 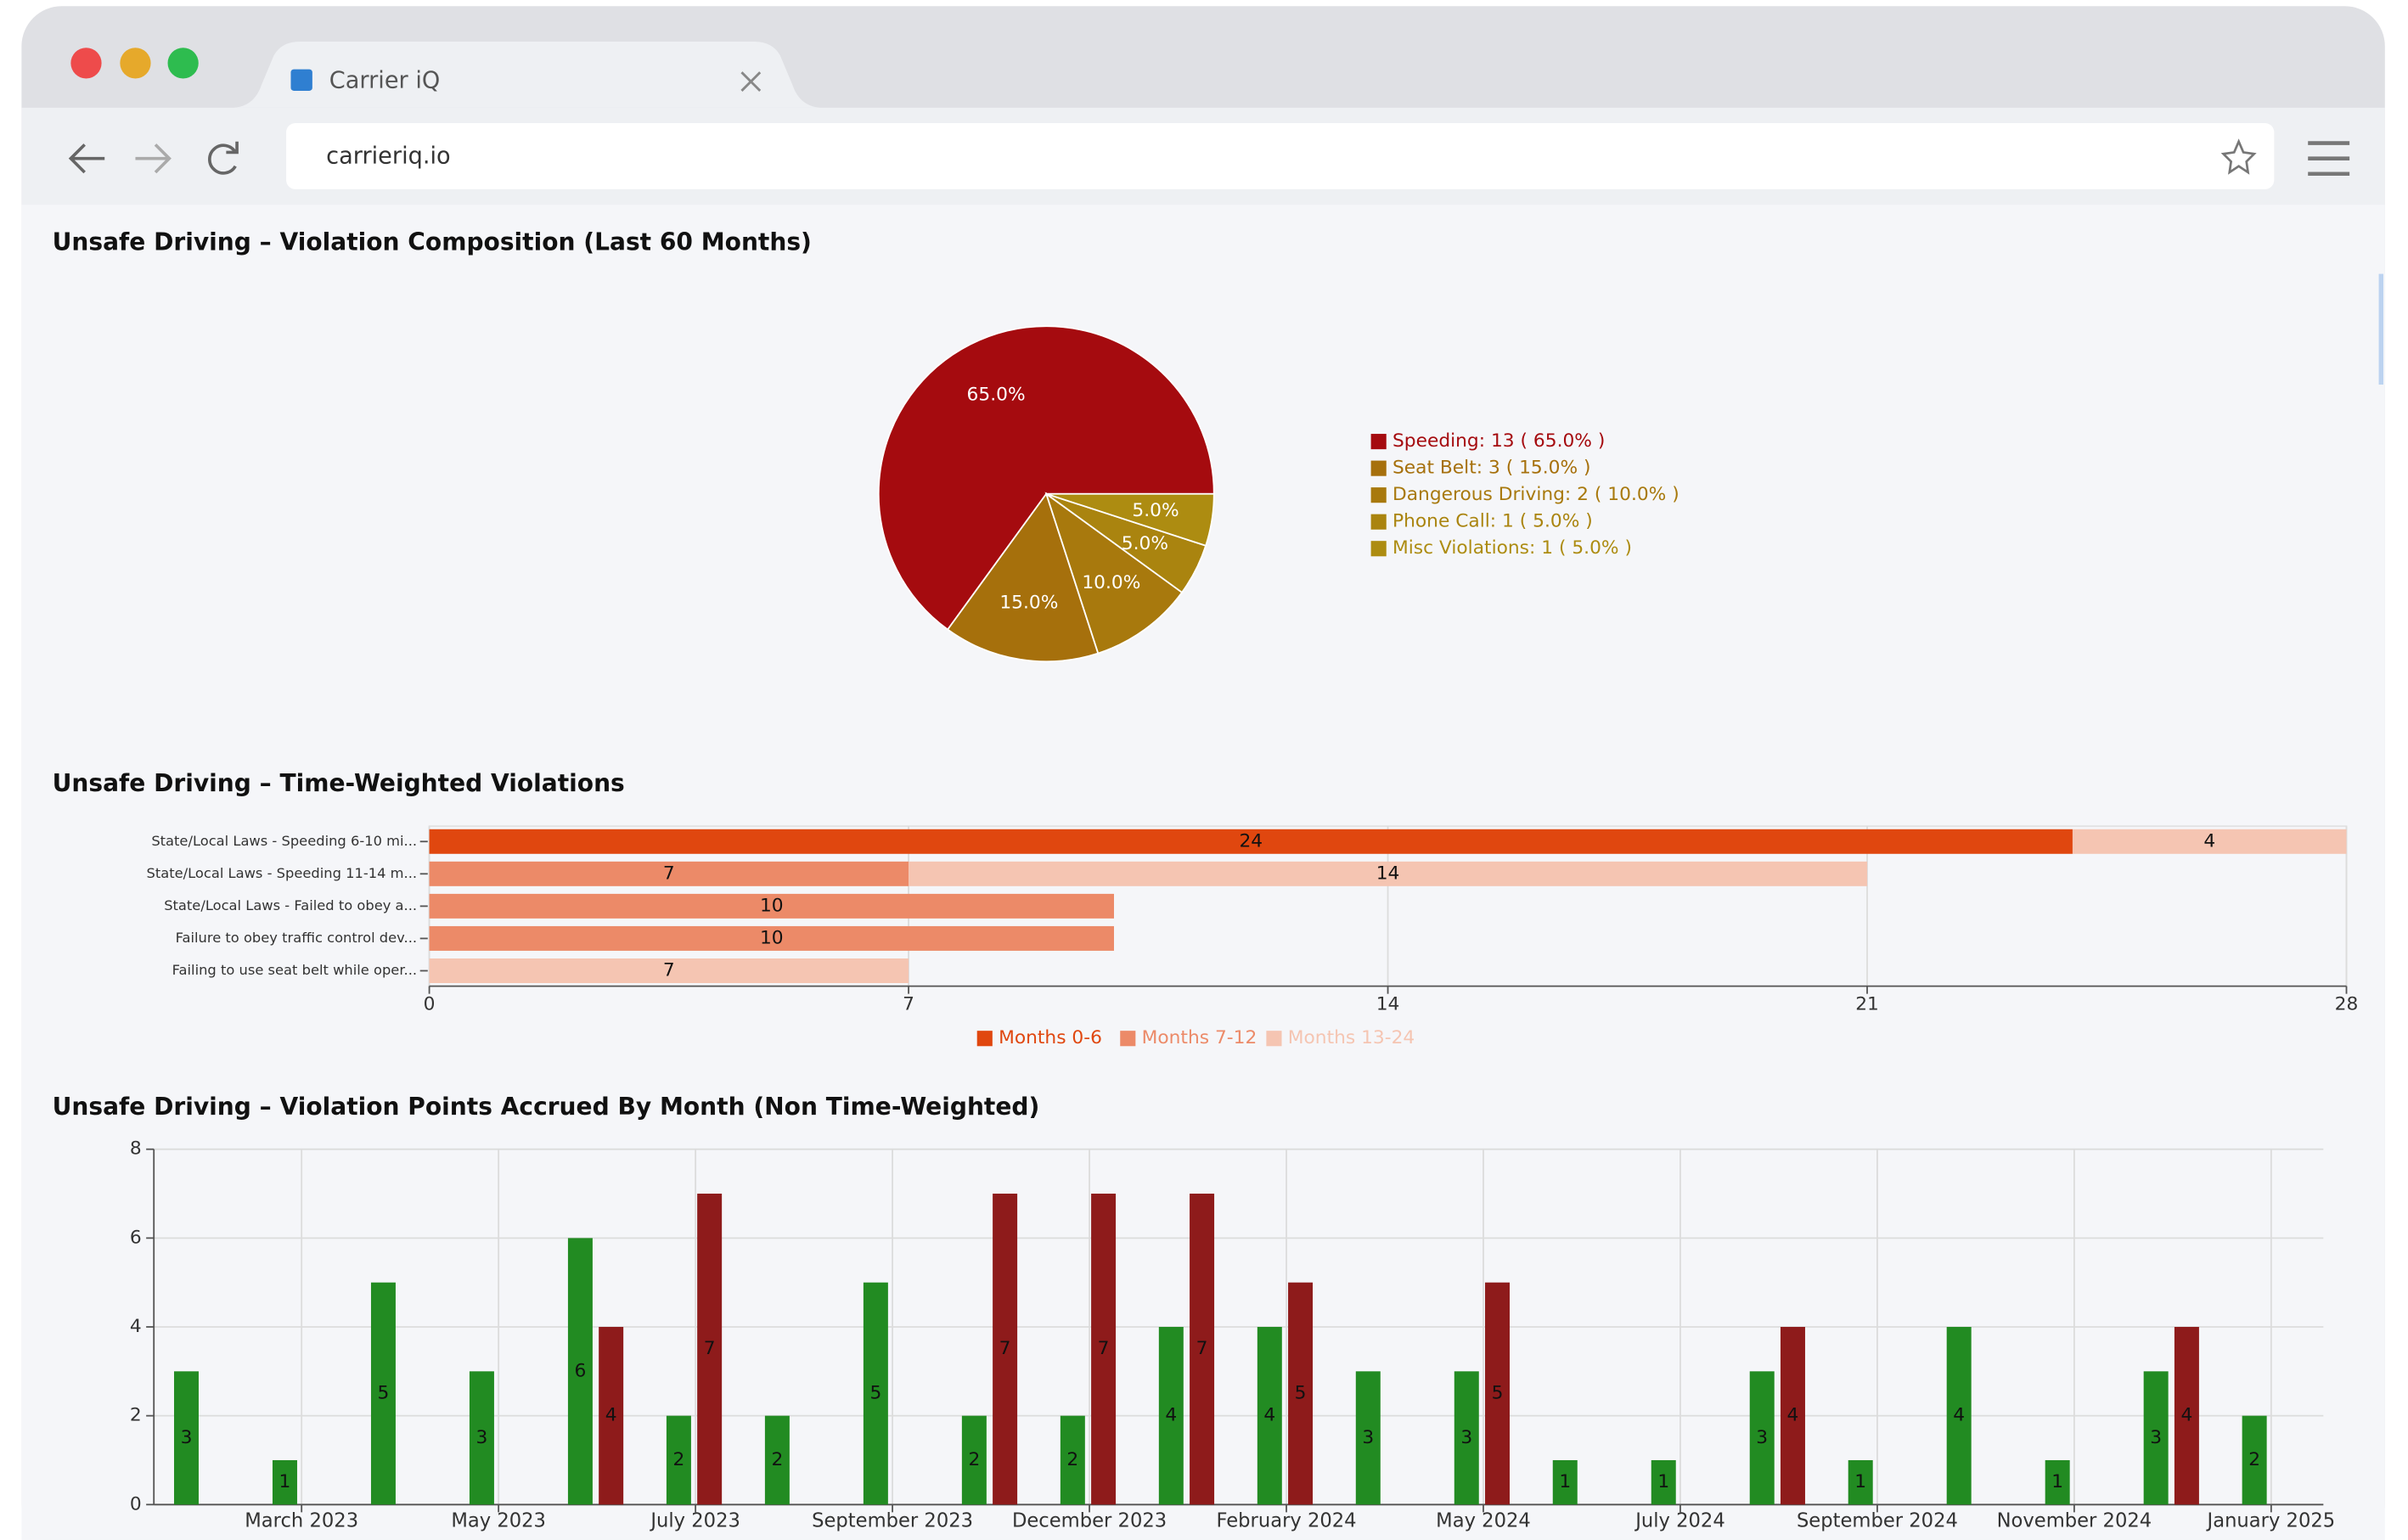 What do you see at coordinates (1155, 510) in the screenshot?
I see `slice-label: 5.0%` at bounding box center [1155, 510].